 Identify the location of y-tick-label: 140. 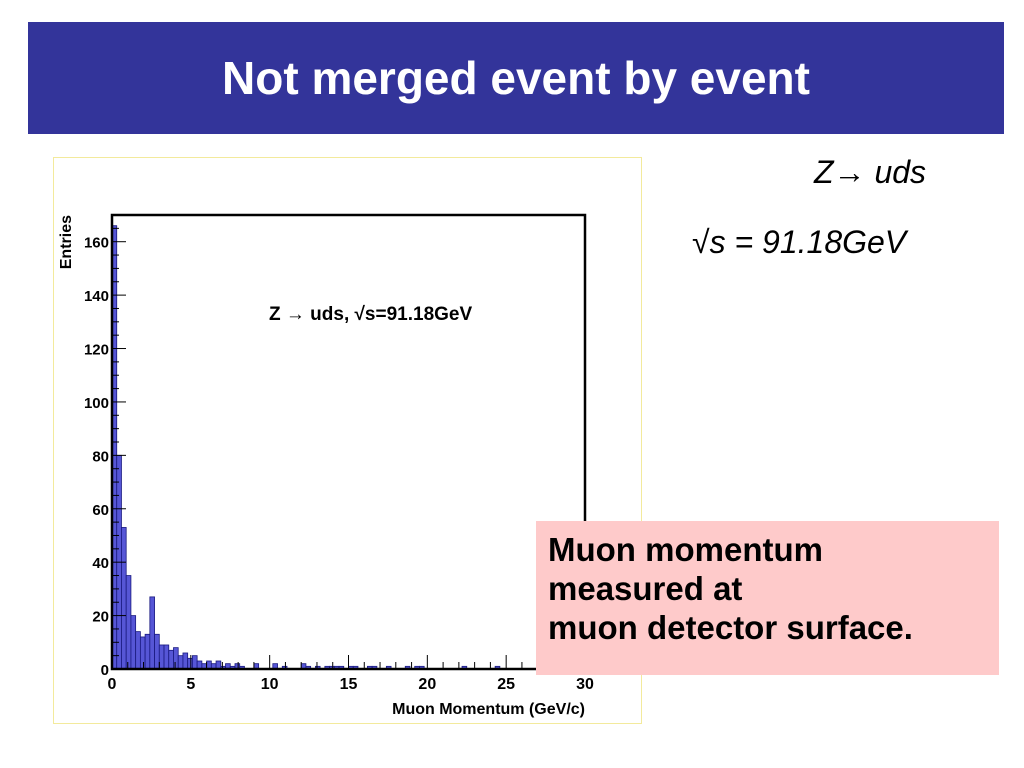
(96, 296).